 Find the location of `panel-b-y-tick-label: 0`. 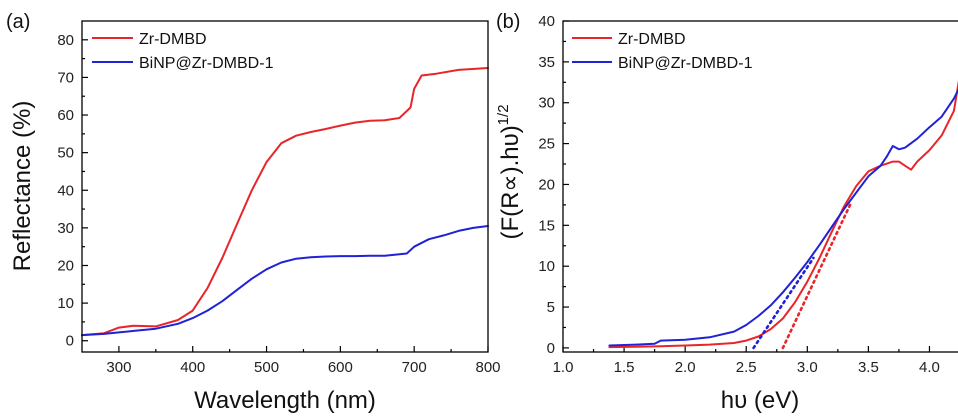

panel-b-y-tick-label: 0 is located at coordinates (551, 348).